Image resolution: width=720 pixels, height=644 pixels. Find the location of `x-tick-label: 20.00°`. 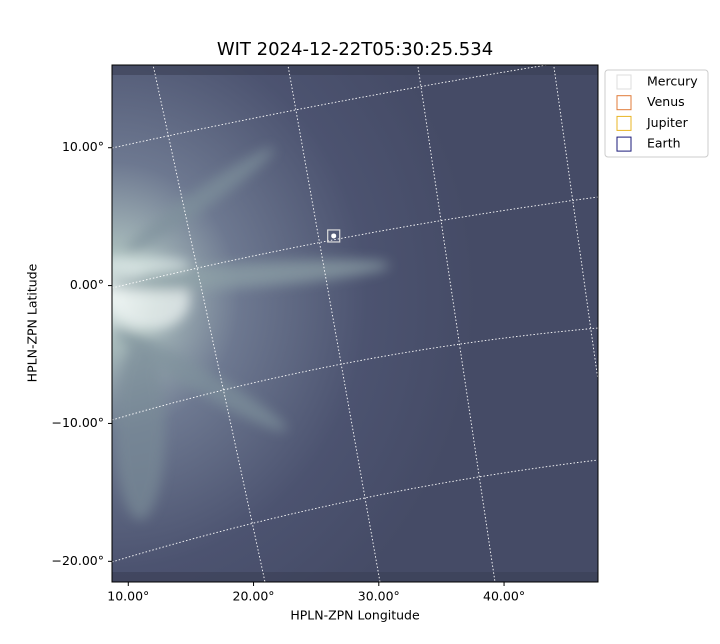

x-tick-label: 20.00° is located at coordinates (254, 596).